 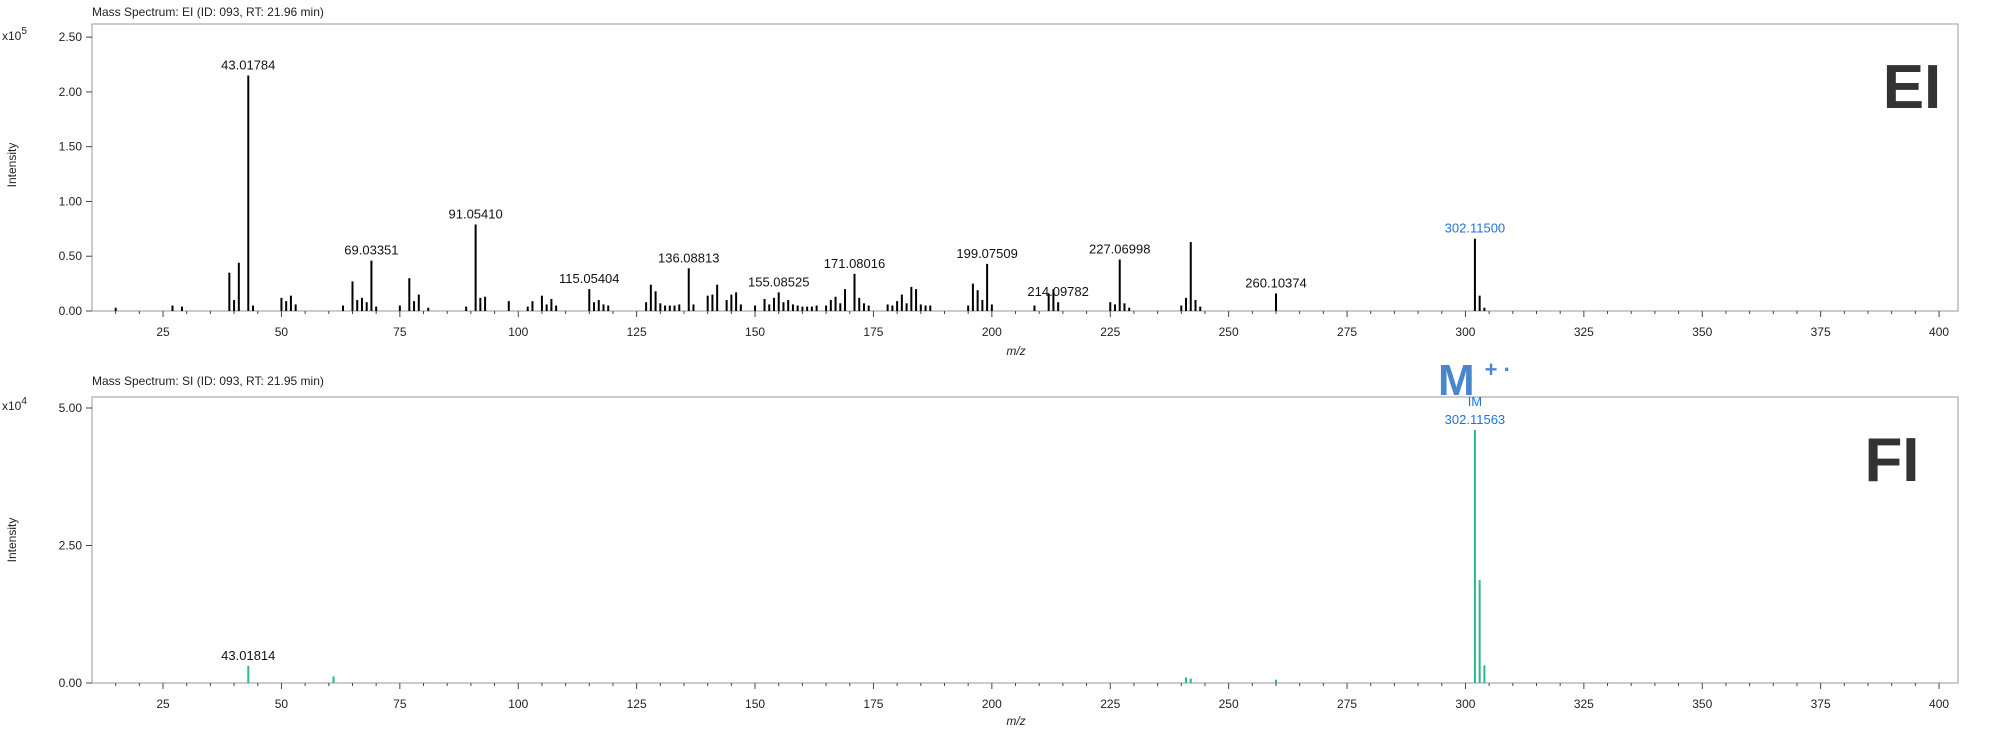 I want to click on fi-y-multiplier-exponent: 4, so click(x=24, y=401).